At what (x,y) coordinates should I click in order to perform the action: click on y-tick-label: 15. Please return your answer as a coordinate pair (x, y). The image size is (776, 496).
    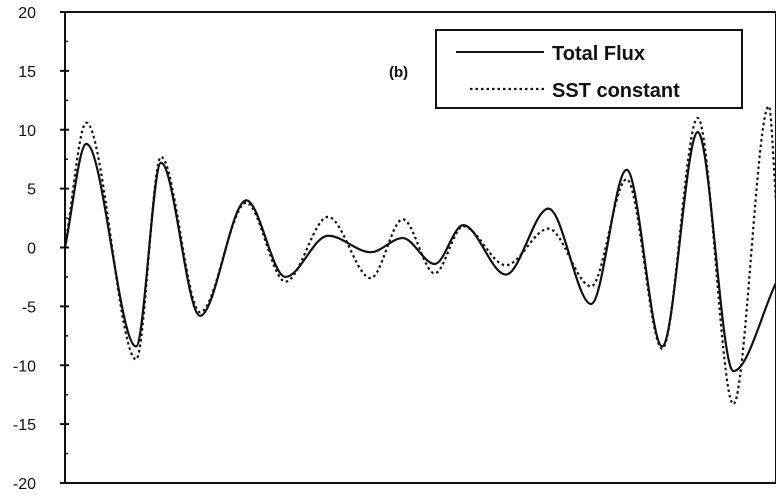
    Looking at the image, I should click on (27, 72).